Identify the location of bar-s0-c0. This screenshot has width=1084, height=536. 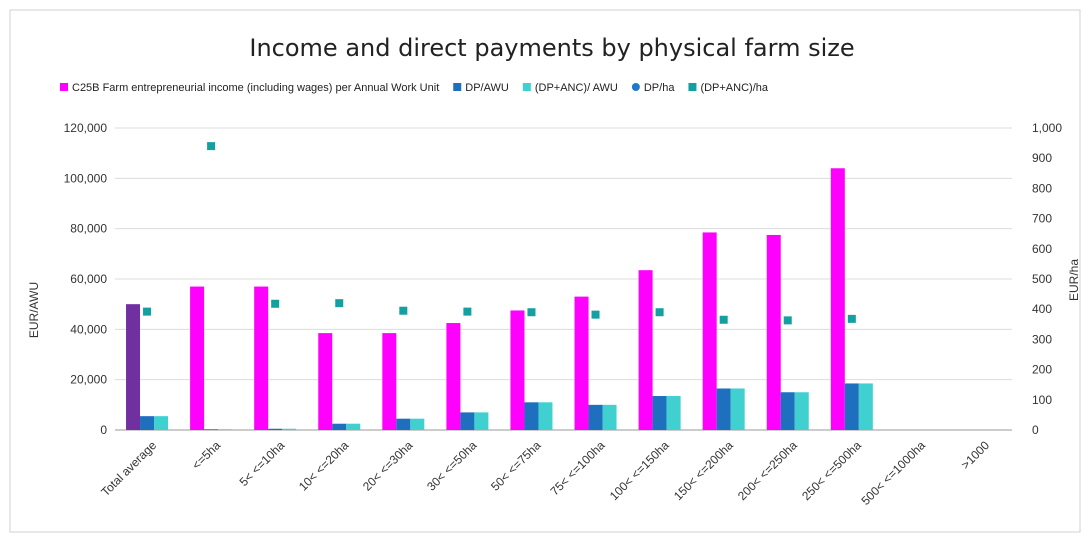
(133, 367).